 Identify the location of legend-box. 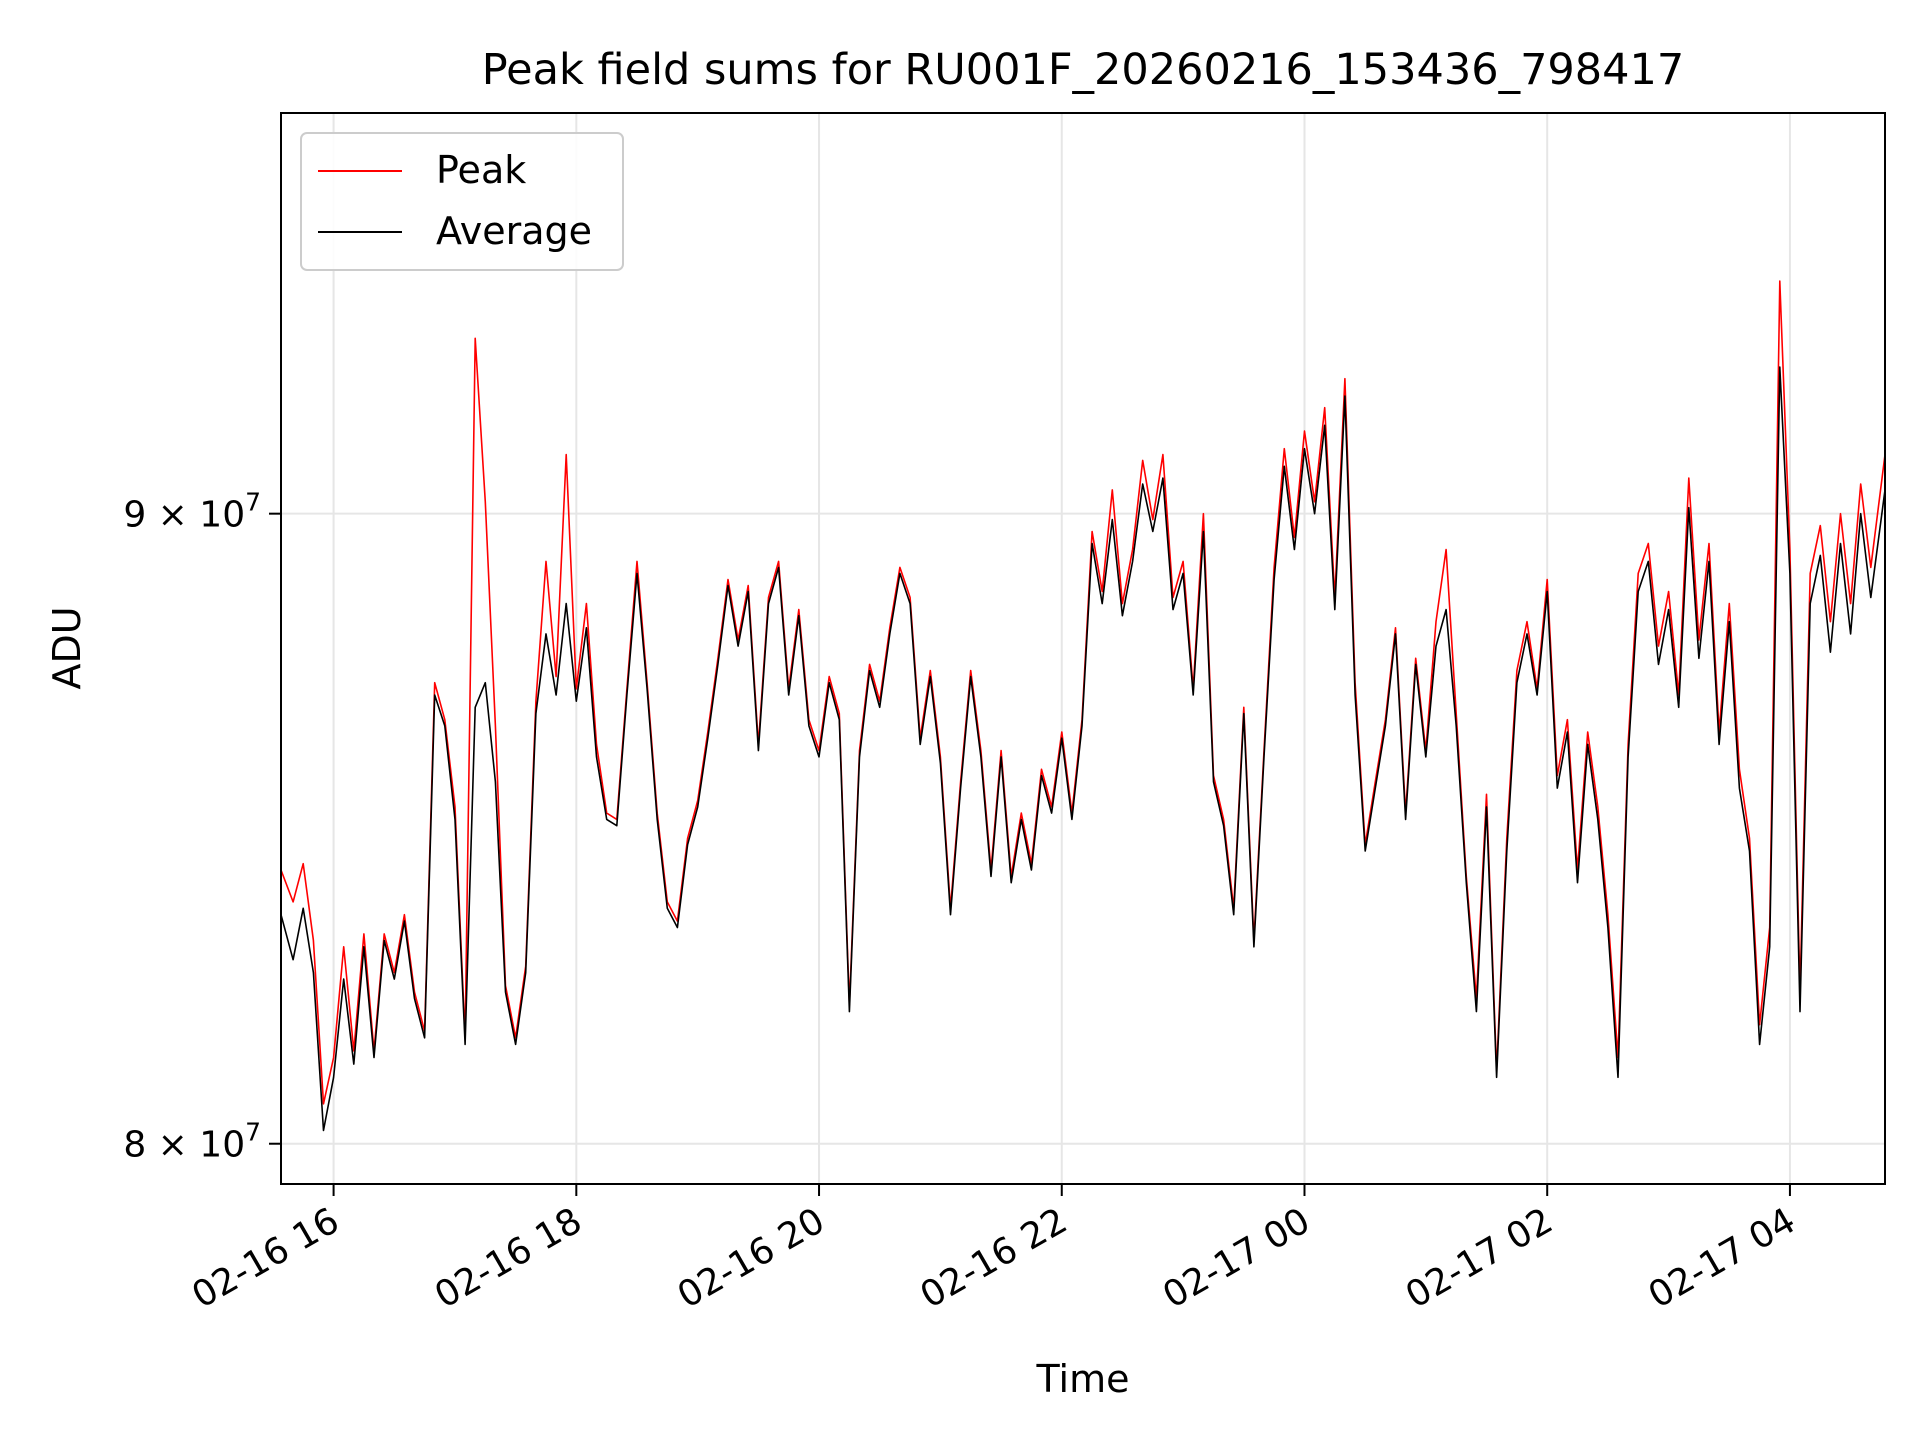
(462, 201).